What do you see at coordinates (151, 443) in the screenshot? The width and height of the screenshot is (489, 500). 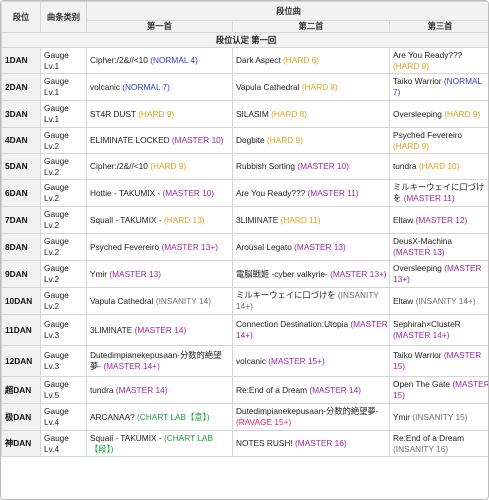 I see `song-difficulty: (CHART LAB【段】)` at bounding box center [151, 443].